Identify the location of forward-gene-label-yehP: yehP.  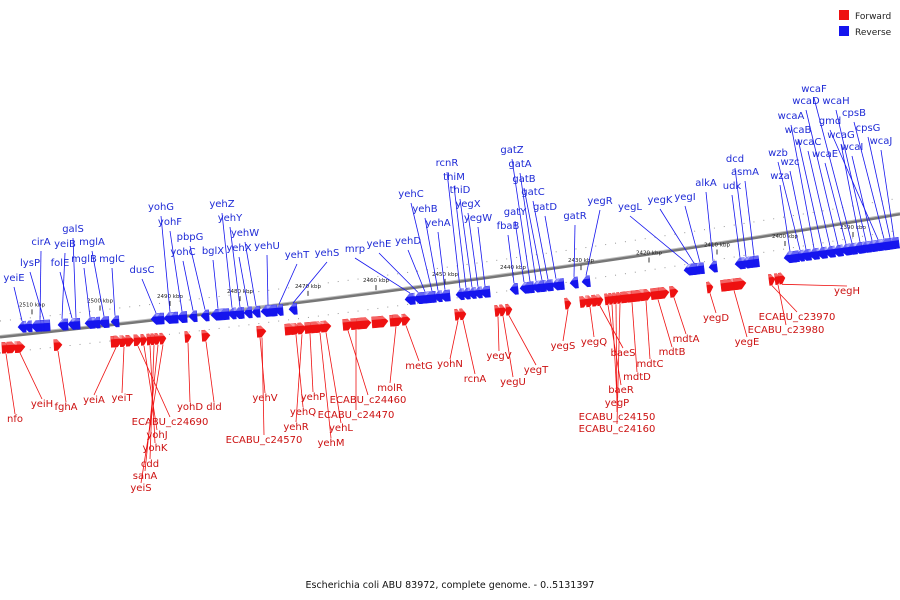
(313, 397).